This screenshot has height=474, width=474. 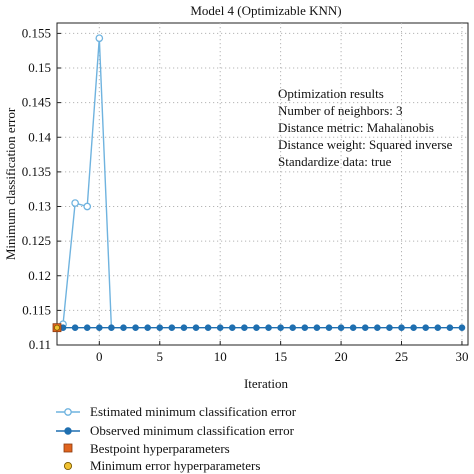 I want to click on y-tick-label: 0.14, so click(x=39, y=136).